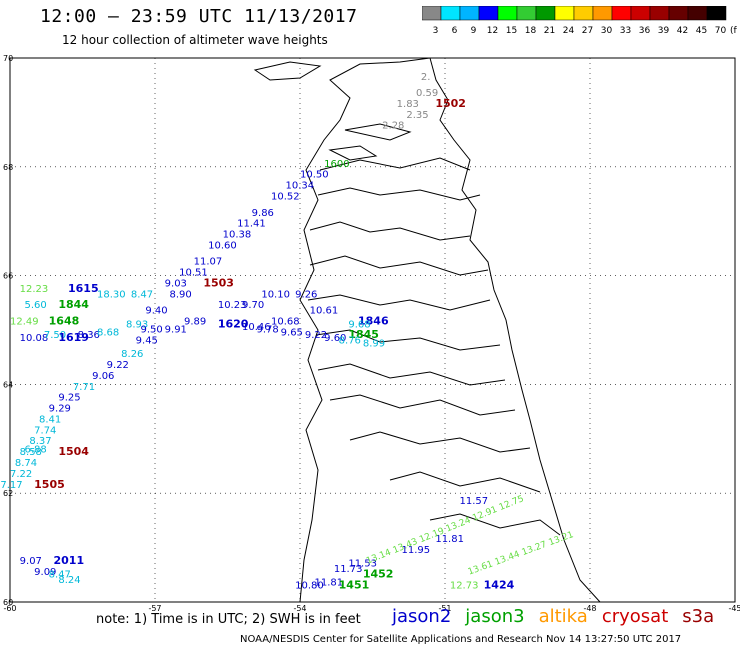 The image size is (740, 650). Describe the element at coordinates (233, 323) in the screenshot. I see `pass-time-label: 1620` at that location.